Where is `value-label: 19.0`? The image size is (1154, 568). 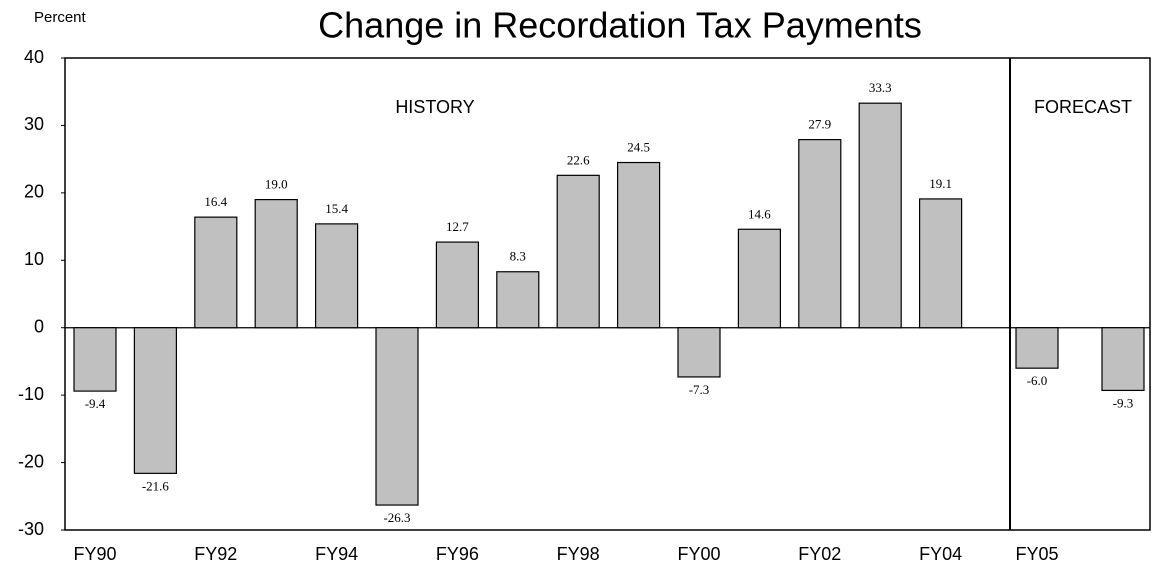 value-label: 19.0 is located at coordinates (276, 184).